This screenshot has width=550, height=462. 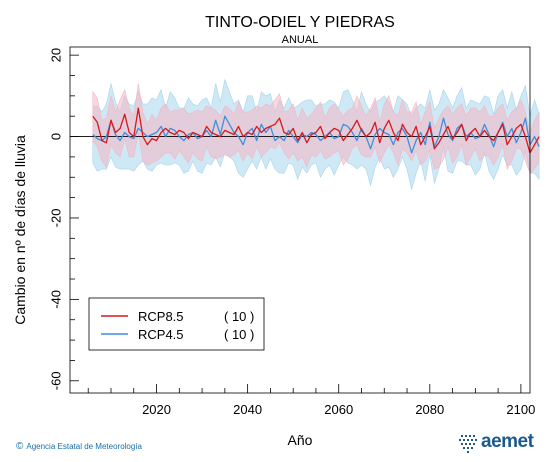 I want to click on x-tick-label: 2020, so click(x=156, y=409).